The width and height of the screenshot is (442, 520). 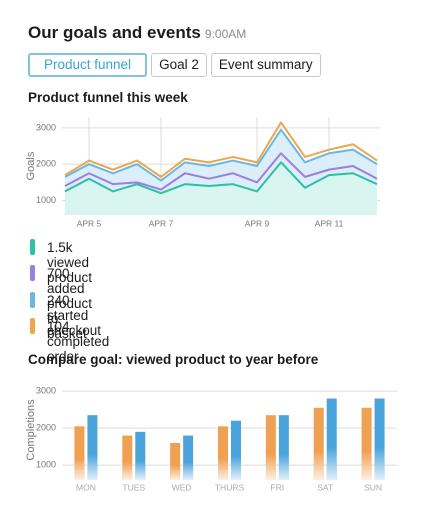 I want to click on time: 9:00AM, so click(x=225, y=34).